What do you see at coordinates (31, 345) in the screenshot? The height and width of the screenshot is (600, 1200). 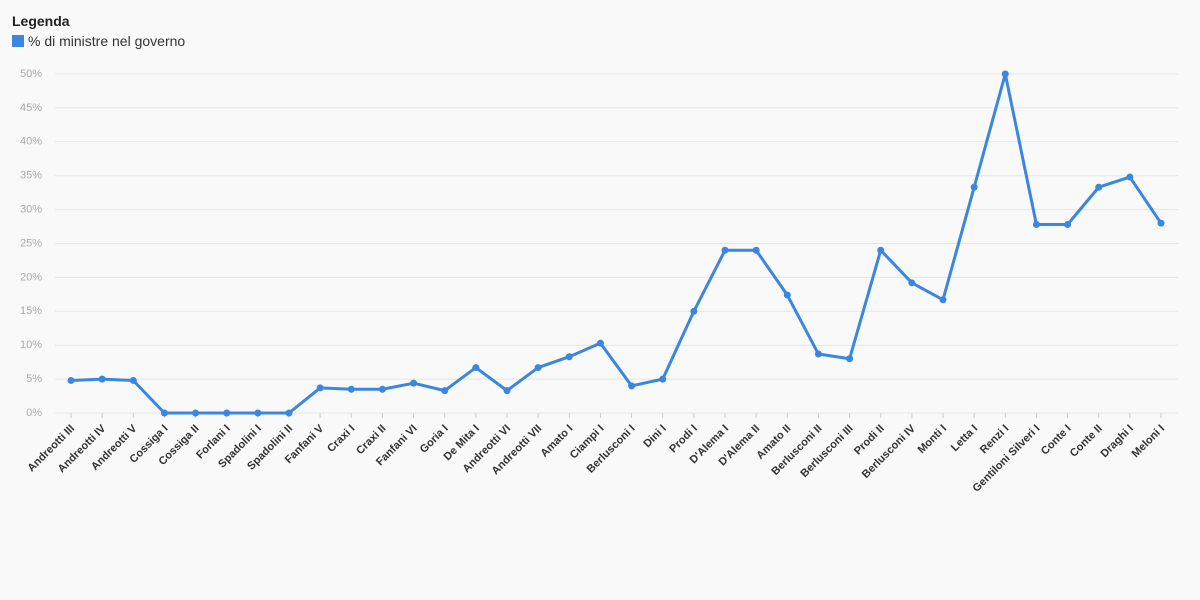 I see `y-tick-label: 10%` at bounding box center [31, 345].